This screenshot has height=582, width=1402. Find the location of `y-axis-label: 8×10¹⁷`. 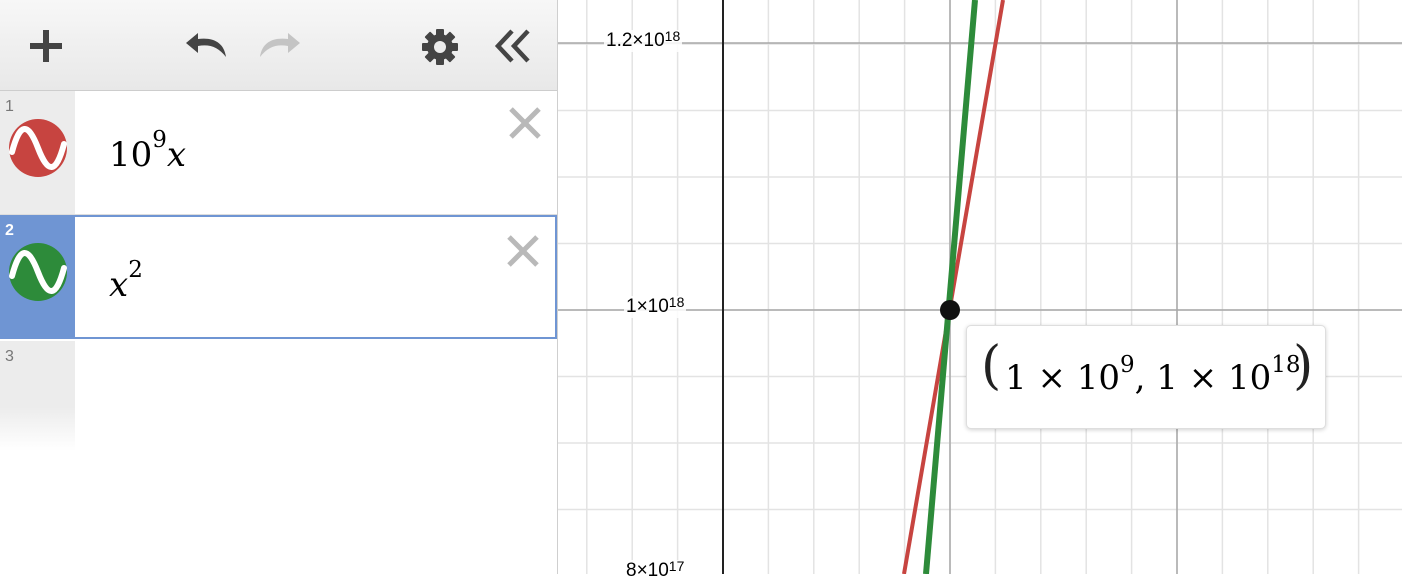

y-axis-label: 8×10¹⁷ is located at coordinates (655, 570).